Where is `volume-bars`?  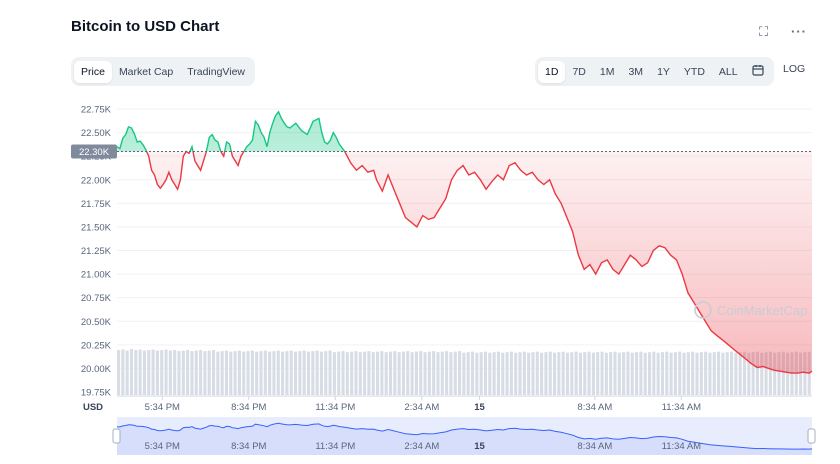 volume-bars is located at coordinates (464, 372).